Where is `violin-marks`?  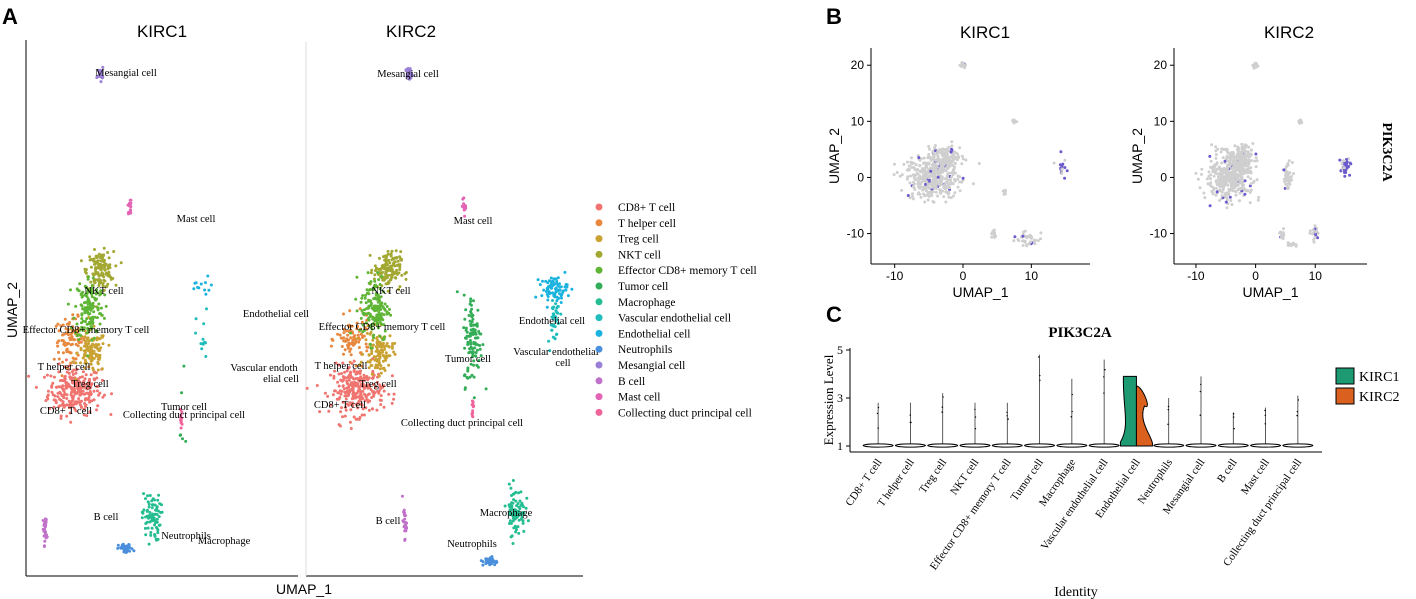 violin-marks is located at coordinates (1088, 401).